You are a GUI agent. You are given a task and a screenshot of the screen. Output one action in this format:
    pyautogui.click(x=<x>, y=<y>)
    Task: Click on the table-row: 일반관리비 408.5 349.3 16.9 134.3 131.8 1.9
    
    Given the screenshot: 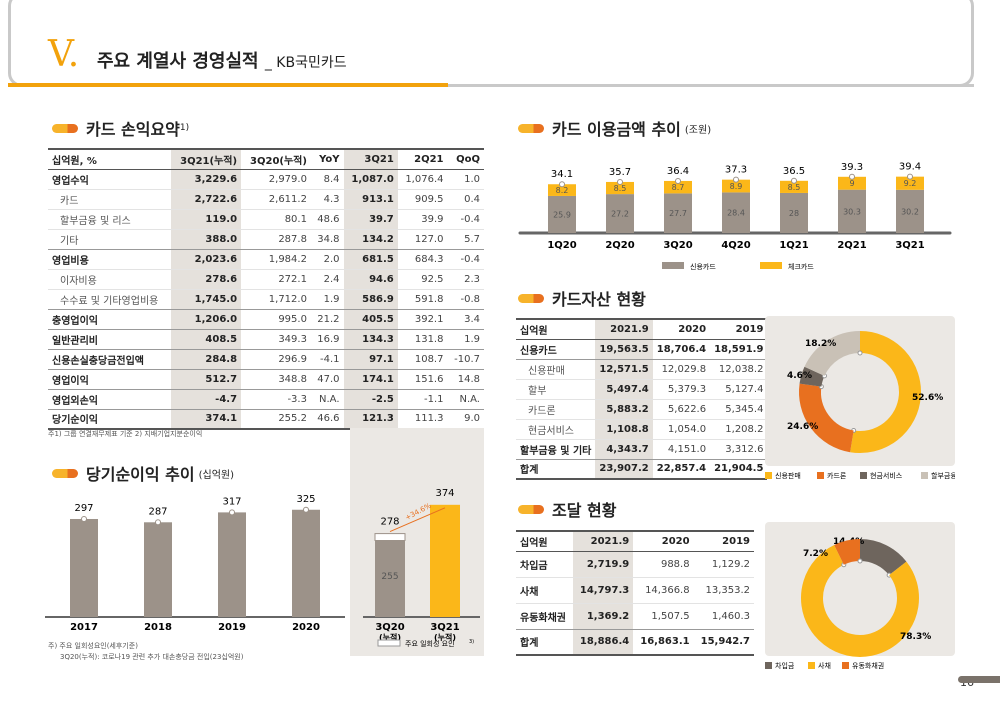 What is the action you would take?
    pyautogui.click(x=266, y=339)
    